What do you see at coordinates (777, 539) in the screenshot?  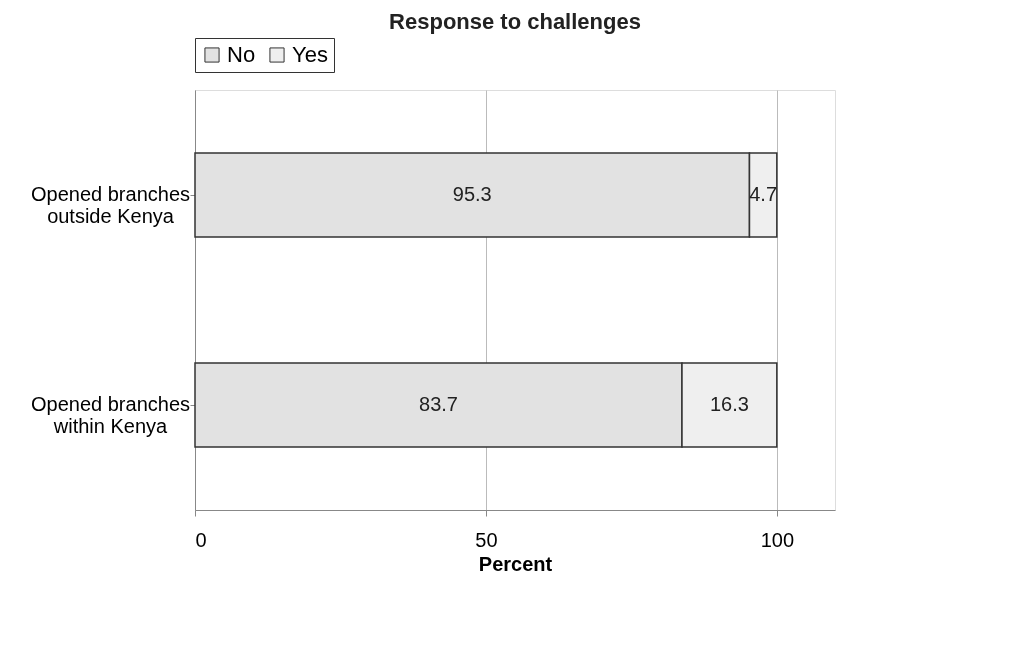 I see `x-tick-label: 100` at bounding box center [777, 539].